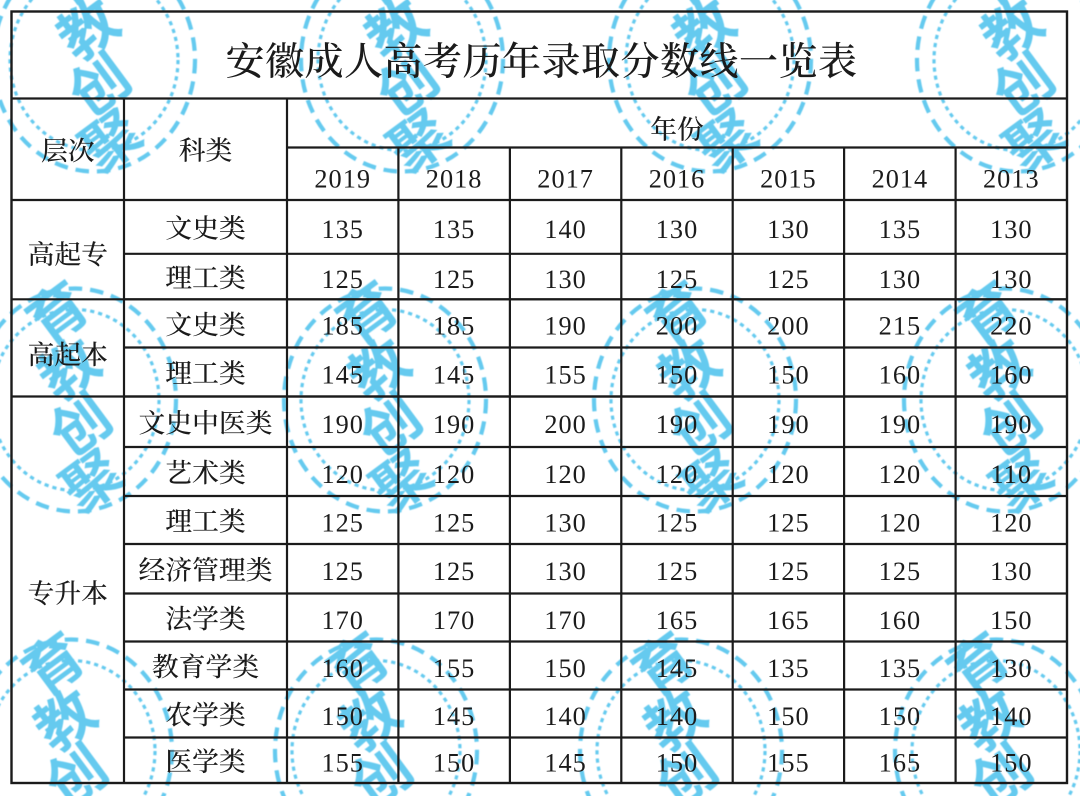 This screenshot has height=801, width=1080. I want to click on svg-text: 2014, so click(900, 179).